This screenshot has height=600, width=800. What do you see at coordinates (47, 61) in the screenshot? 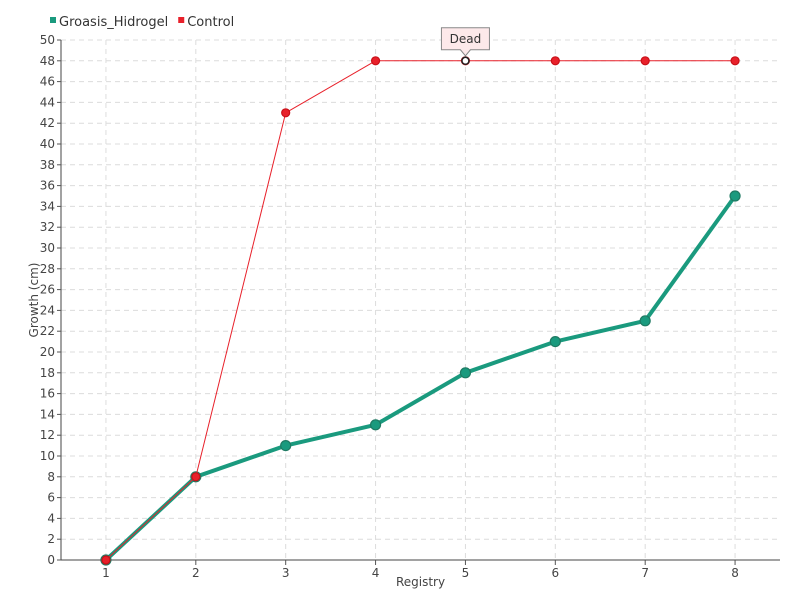
I see `y-tick-label: 48` at bounding box center [47, 61].